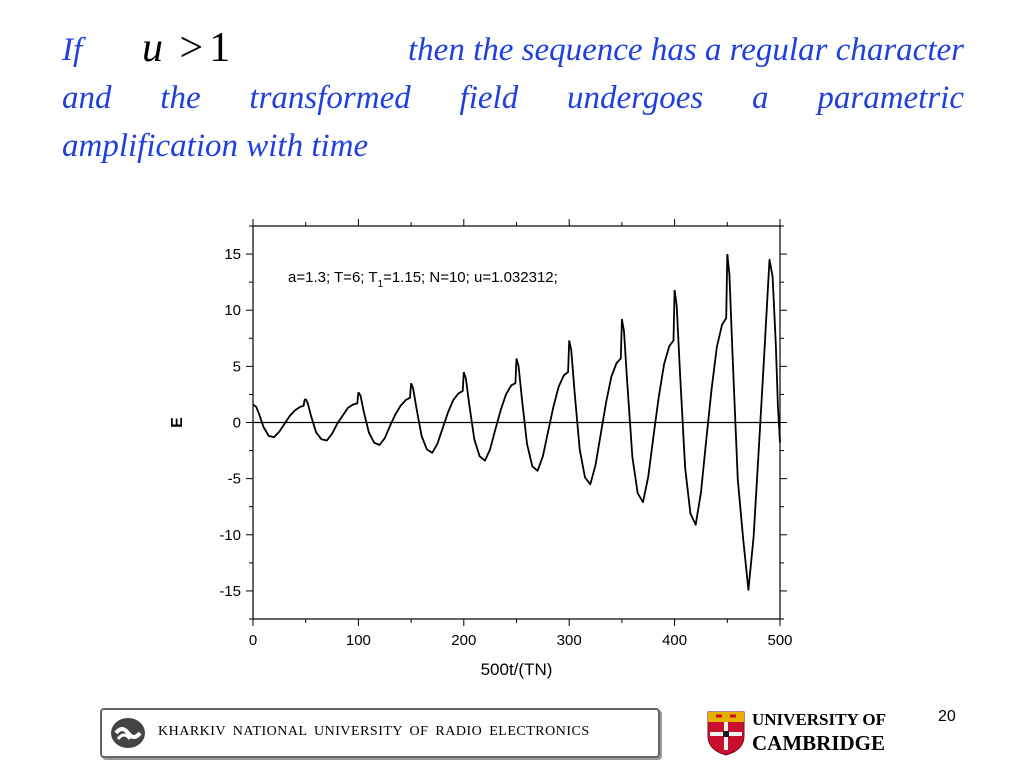 This screenshot has width=1024, height=768. What do you see at coordinates (128, 733) in the screenshot?
I see `kharkiv-logo-icon` at bounding box center [128, 733].